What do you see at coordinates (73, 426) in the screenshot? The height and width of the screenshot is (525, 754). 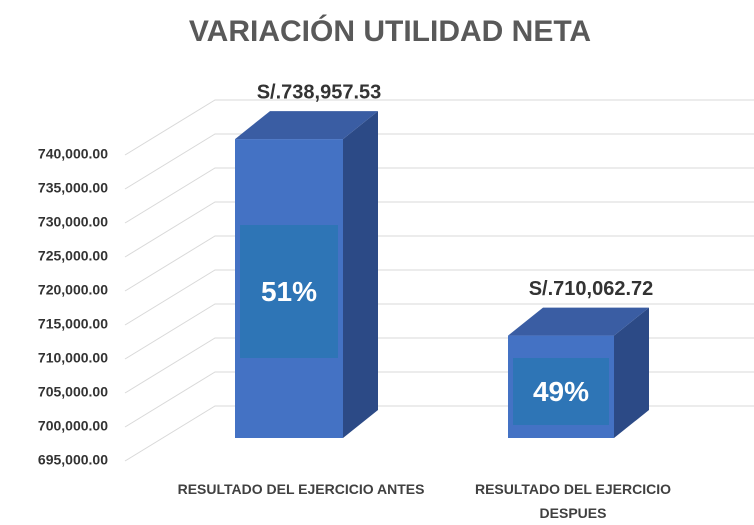 I see `y-tick-label: 700,000.00` at bounding box center [73, 426].